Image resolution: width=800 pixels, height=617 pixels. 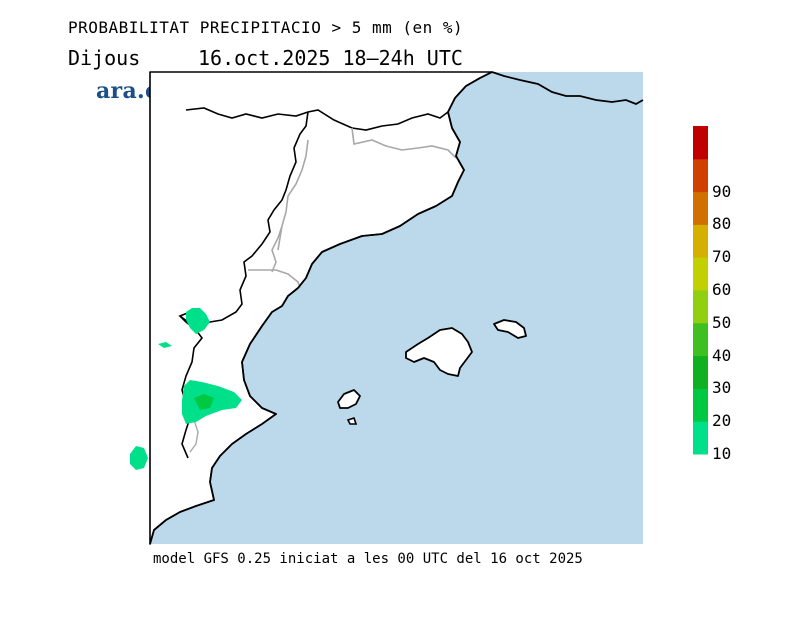 I want to click on legend-label: 60, so click(x=722, y=289).